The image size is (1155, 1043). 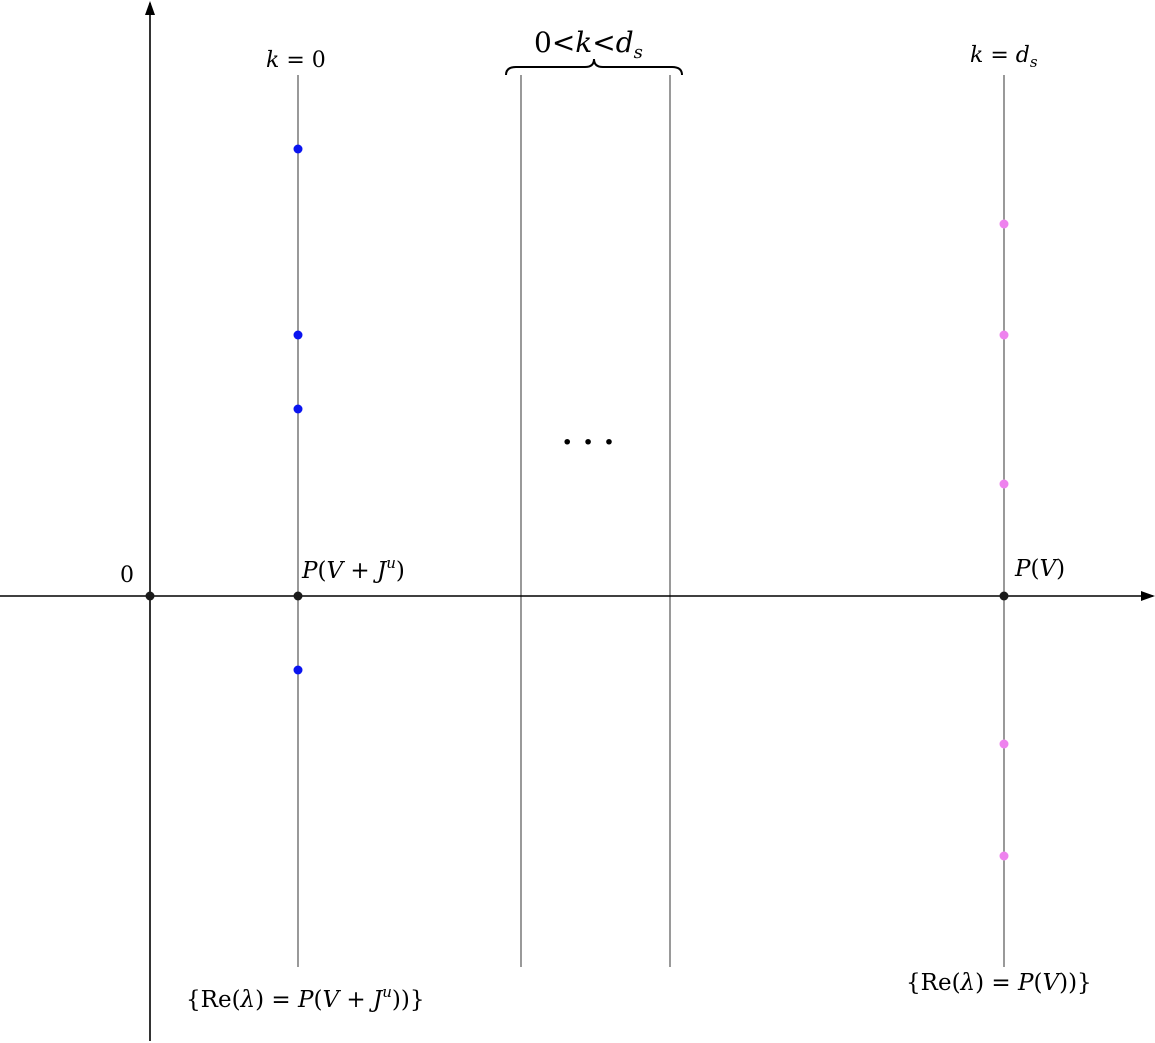 What do you see at coordinates (353, 569) in the screenshot?
I see `p-v-ju-label: P(V + Ju)` at bounding box center [353, 569].